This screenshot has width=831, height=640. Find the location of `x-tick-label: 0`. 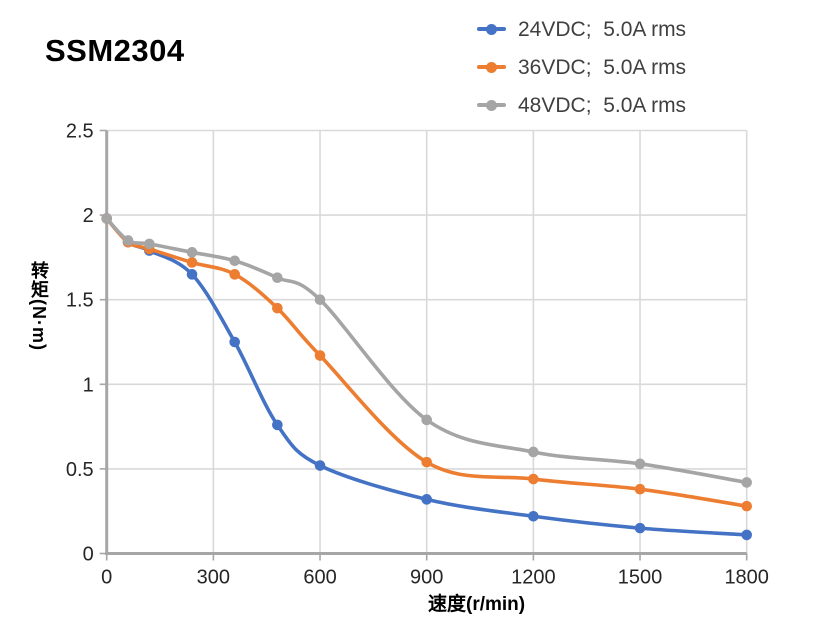

x-tick-label: 0 is located at coordinates (106, 578).